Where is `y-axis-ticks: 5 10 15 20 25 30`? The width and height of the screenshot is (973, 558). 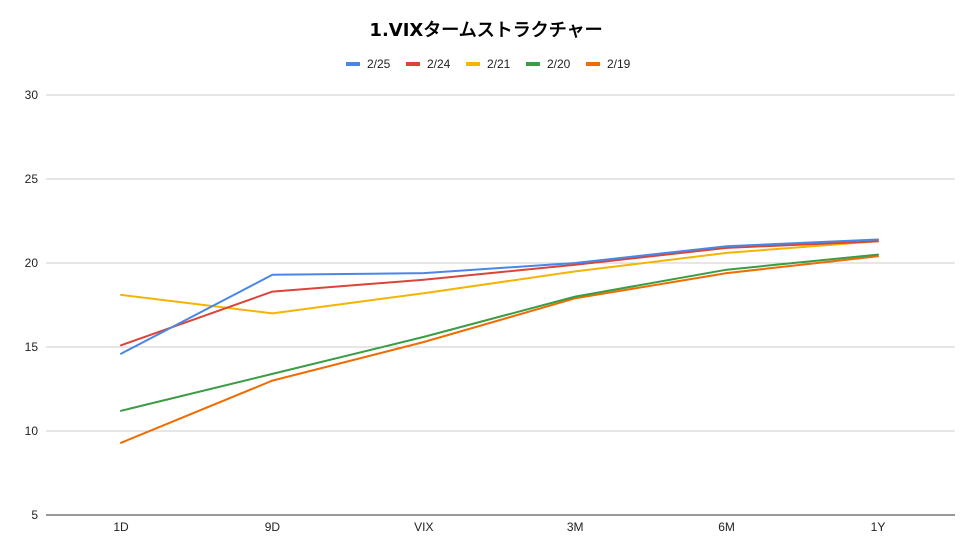 y-axis-ticks: 5 10 15 20 25 30 is located at coordinates (32, 305).